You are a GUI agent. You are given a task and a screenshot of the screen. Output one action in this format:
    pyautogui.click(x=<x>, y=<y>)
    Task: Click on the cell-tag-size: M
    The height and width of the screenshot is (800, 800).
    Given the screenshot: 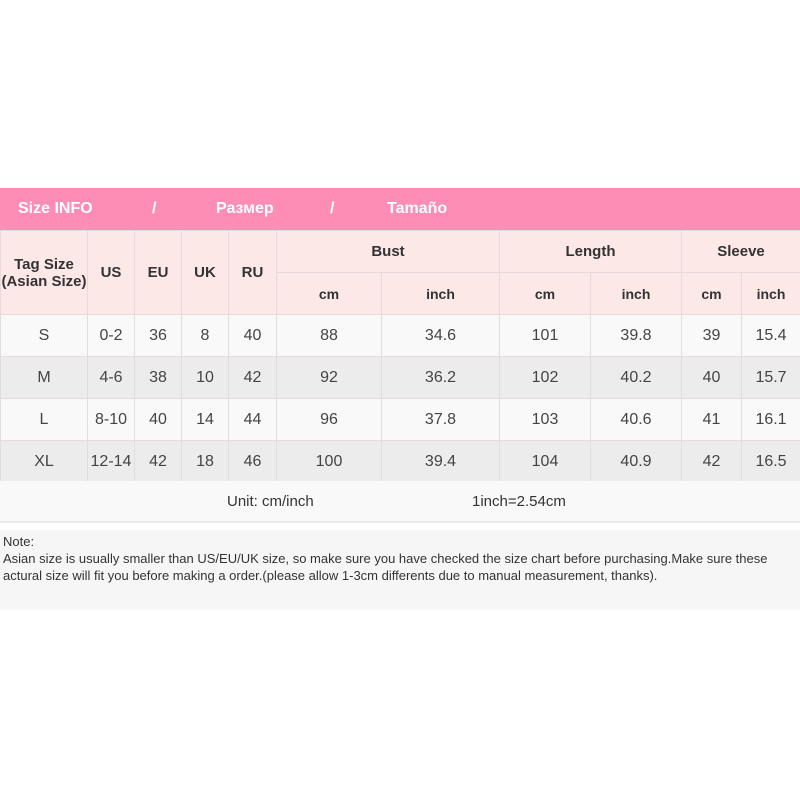 What is the action you would take?
    pyautogui.click(x=44, y=377)
    